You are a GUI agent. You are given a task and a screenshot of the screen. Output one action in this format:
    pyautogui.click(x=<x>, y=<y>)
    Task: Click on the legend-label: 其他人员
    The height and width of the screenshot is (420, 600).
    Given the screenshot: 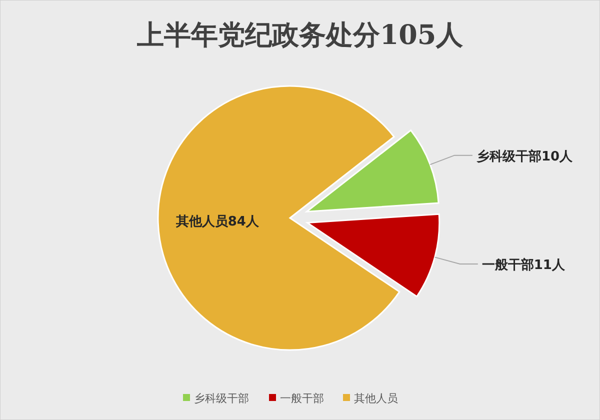 What is the action you would take?
    pyautogui.click(x=376, y=398)
    